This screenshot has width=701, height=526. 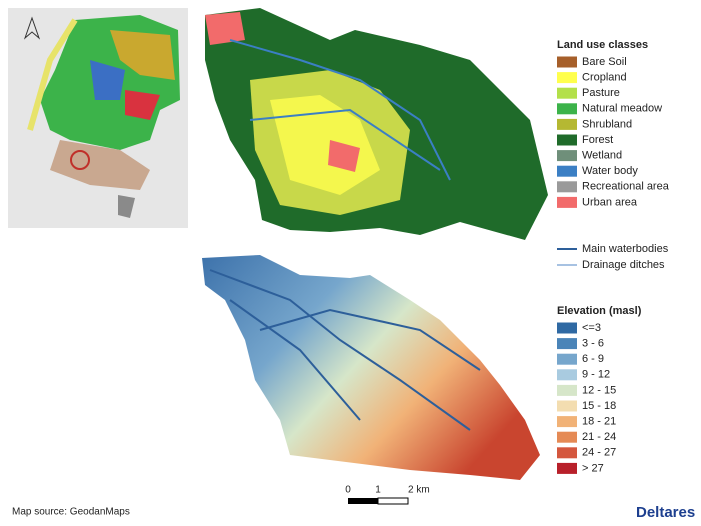 I want to click on logo: Deltares, so click(x=665, y=512).